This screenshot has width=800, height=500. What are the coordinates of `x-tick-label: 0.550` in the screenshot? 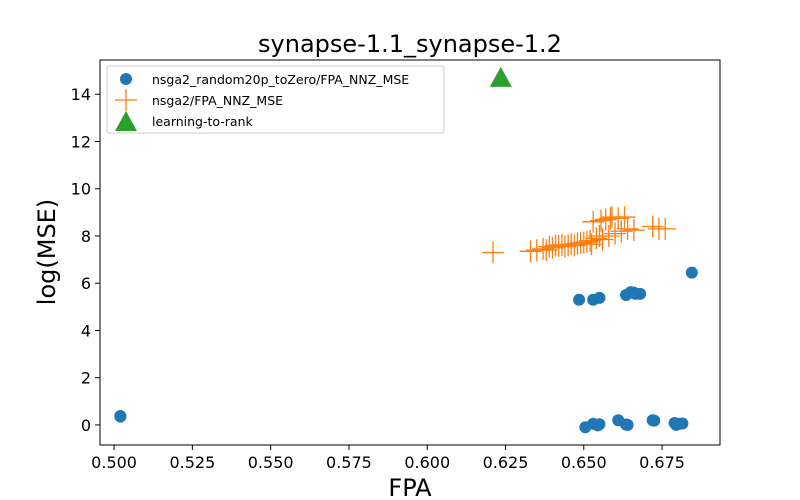 It's located at (271, 462).